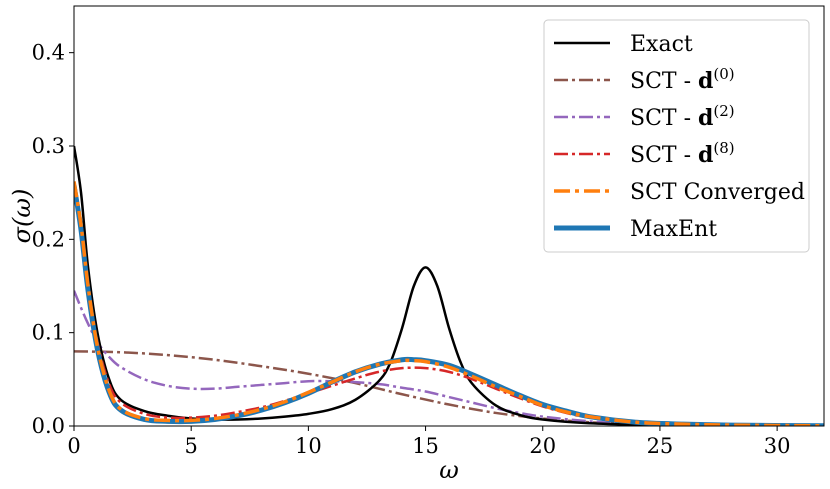  Describe the element at coordinates (682, 79) in the screenshot. I see `legend-label: SCT - d(0)` at that location.